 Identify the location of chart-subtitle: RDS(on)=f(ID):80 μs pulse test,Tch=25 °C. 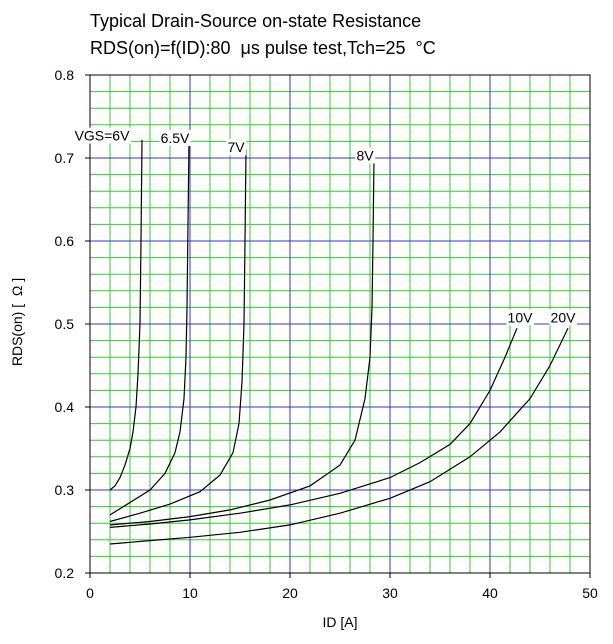
(263, 48).